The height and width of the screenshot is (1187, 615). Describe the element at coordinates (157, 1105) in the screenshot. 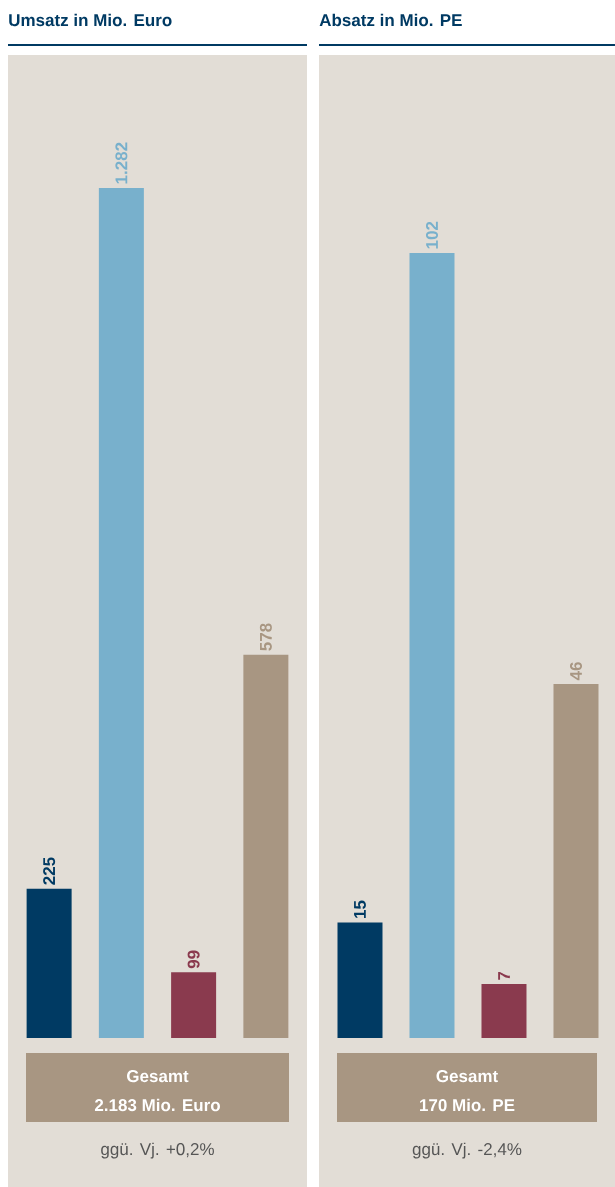

I see `text: 2.183 Mio. Euro` at that location.